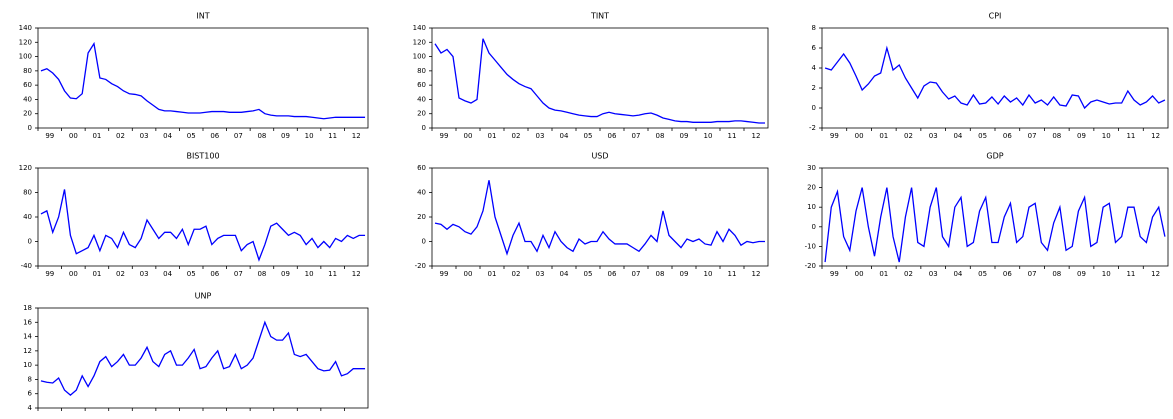 Image resolution: width=1173 pixels, height=419 pixels. I want to click on chart-title: BIST100, so click(202, 156).